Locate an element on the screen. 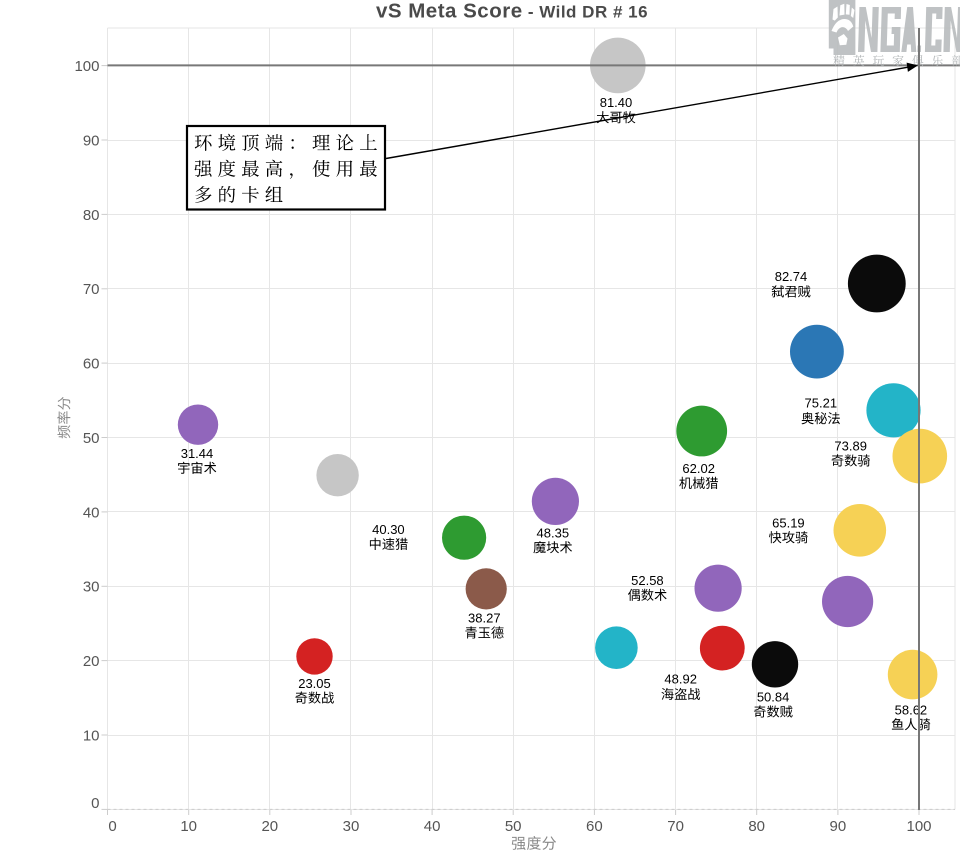 The image size is (960, 861). svg-text: 52.58 is located at coordinates (647, 580).